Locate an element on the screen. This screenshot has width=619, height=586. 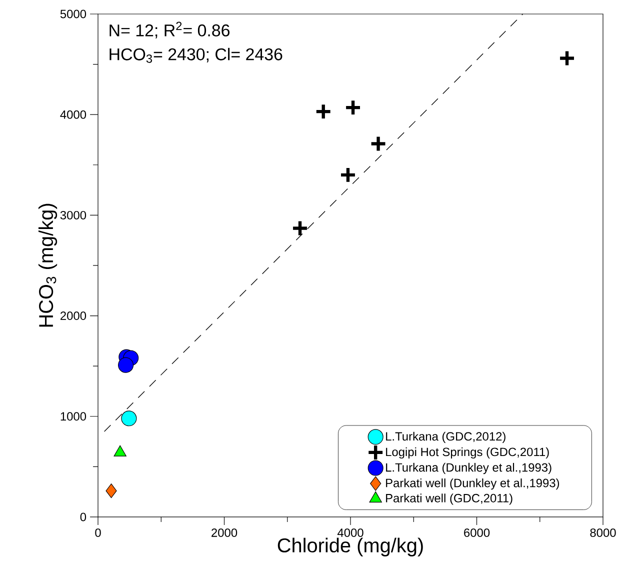
y-tick-label: 0 is located at coordinates (83, 517).